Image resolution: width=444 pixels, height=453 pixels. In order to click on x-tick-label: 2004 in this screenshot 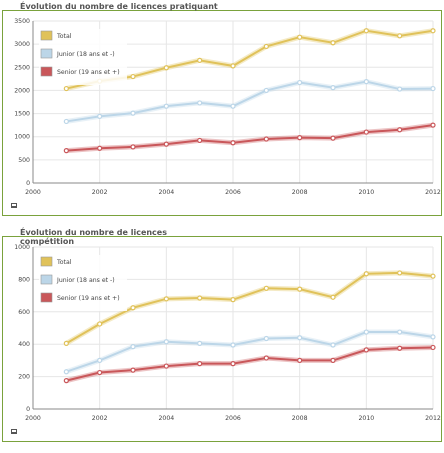, I will do `click(166, 192)`.